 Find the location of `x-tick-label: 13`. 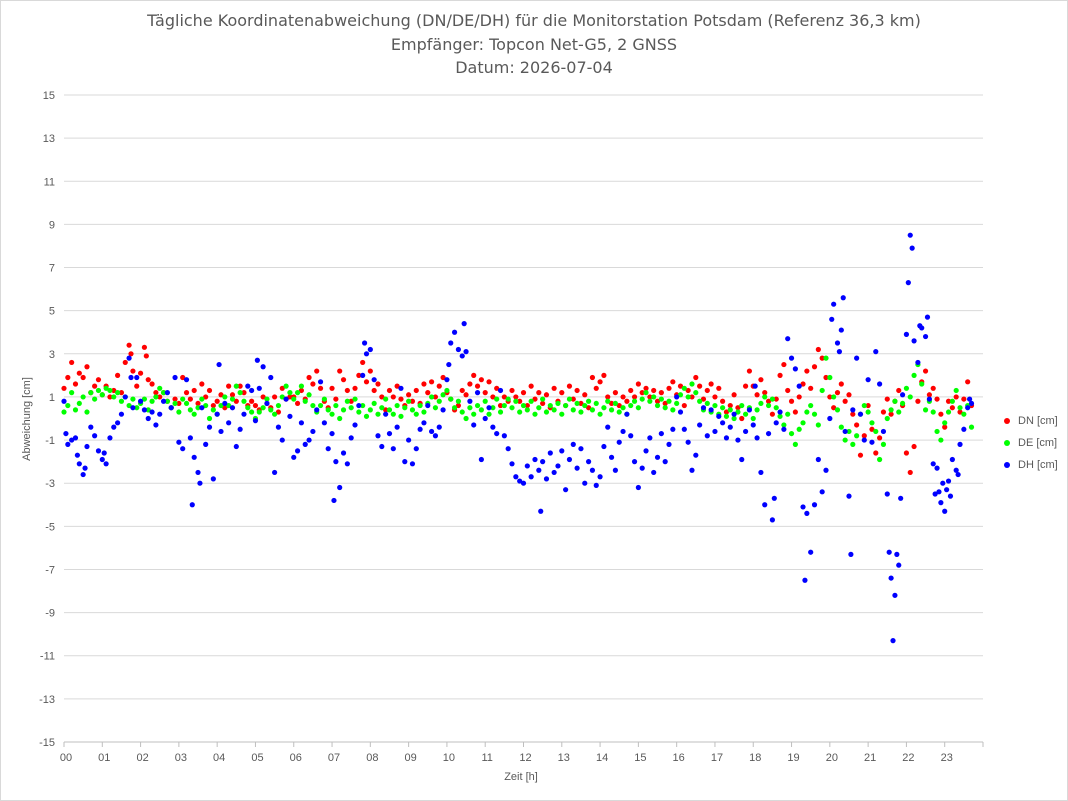

x-tick-label: 13 is located at coordinates (564, 758).